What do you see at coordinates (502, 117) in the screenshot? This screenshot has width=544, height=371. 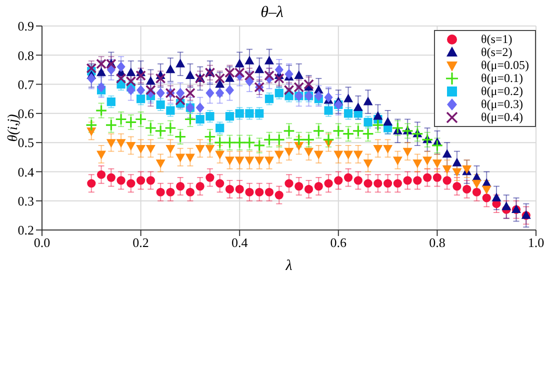 I see `legend-label: θ(μ=0.4)` at bounding box center [502, 117].